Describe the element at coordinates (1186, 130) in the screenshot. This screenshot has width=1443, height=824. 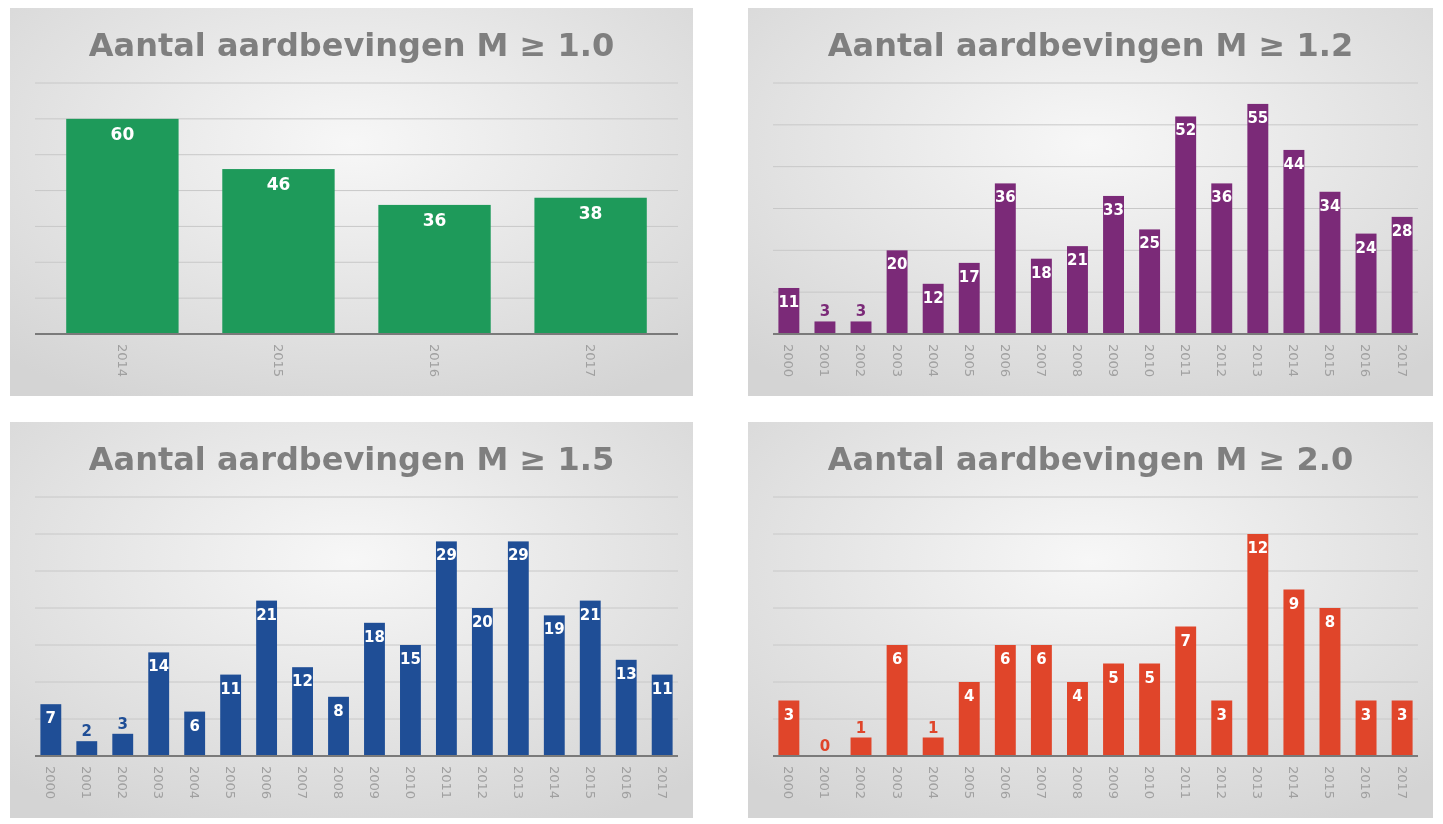
I see `data-label: 52` at that location.